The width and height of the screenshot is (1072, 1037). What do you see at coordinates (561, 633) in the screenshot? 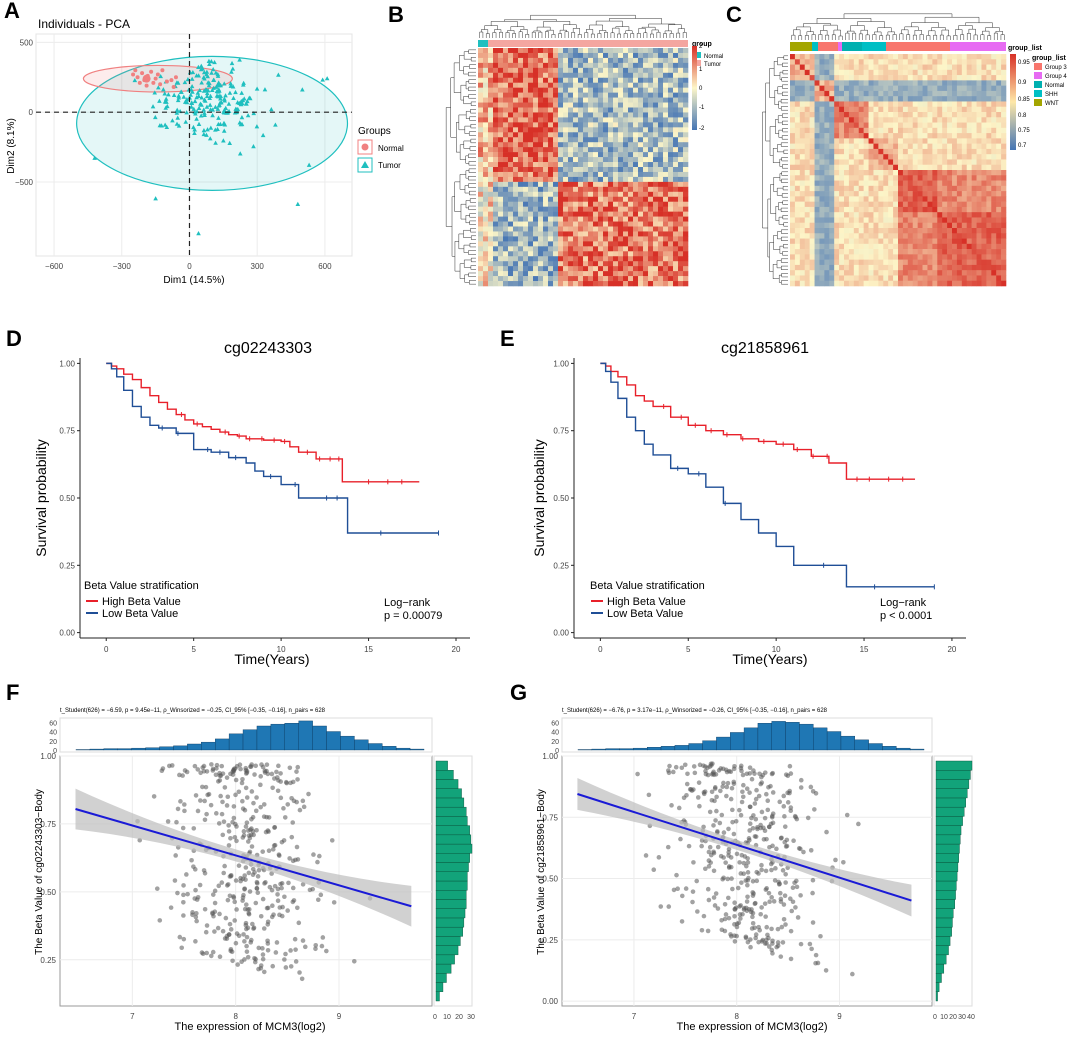
I see `km-e-y-tick: 0.00` at bounding box center [561, 633].